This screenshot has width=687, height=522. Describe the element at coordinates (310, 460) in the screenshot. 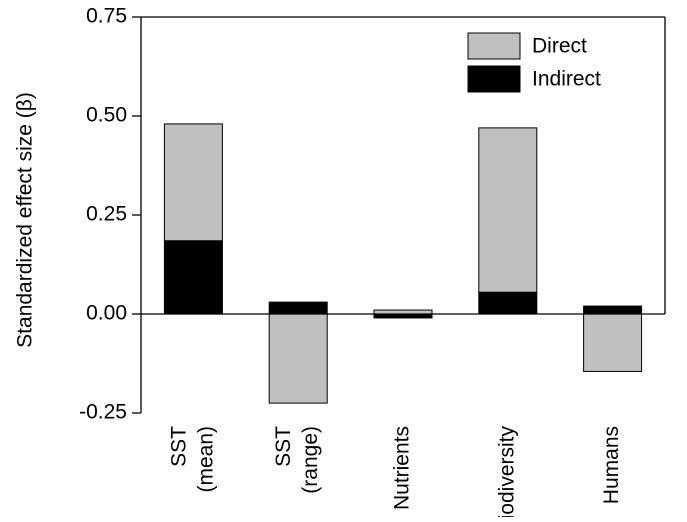

I see `x-category-label-line: (range)` at that location.